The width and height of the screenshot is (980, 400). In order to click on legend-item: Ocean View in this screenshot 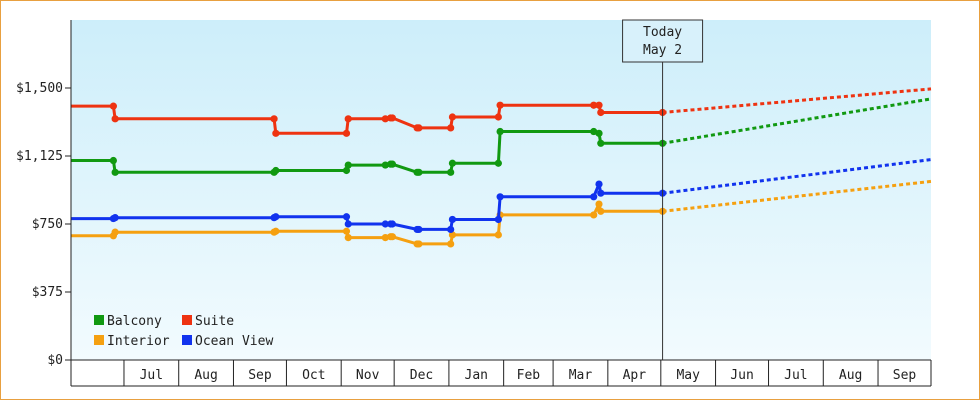, I will do `click(227, 341)`.